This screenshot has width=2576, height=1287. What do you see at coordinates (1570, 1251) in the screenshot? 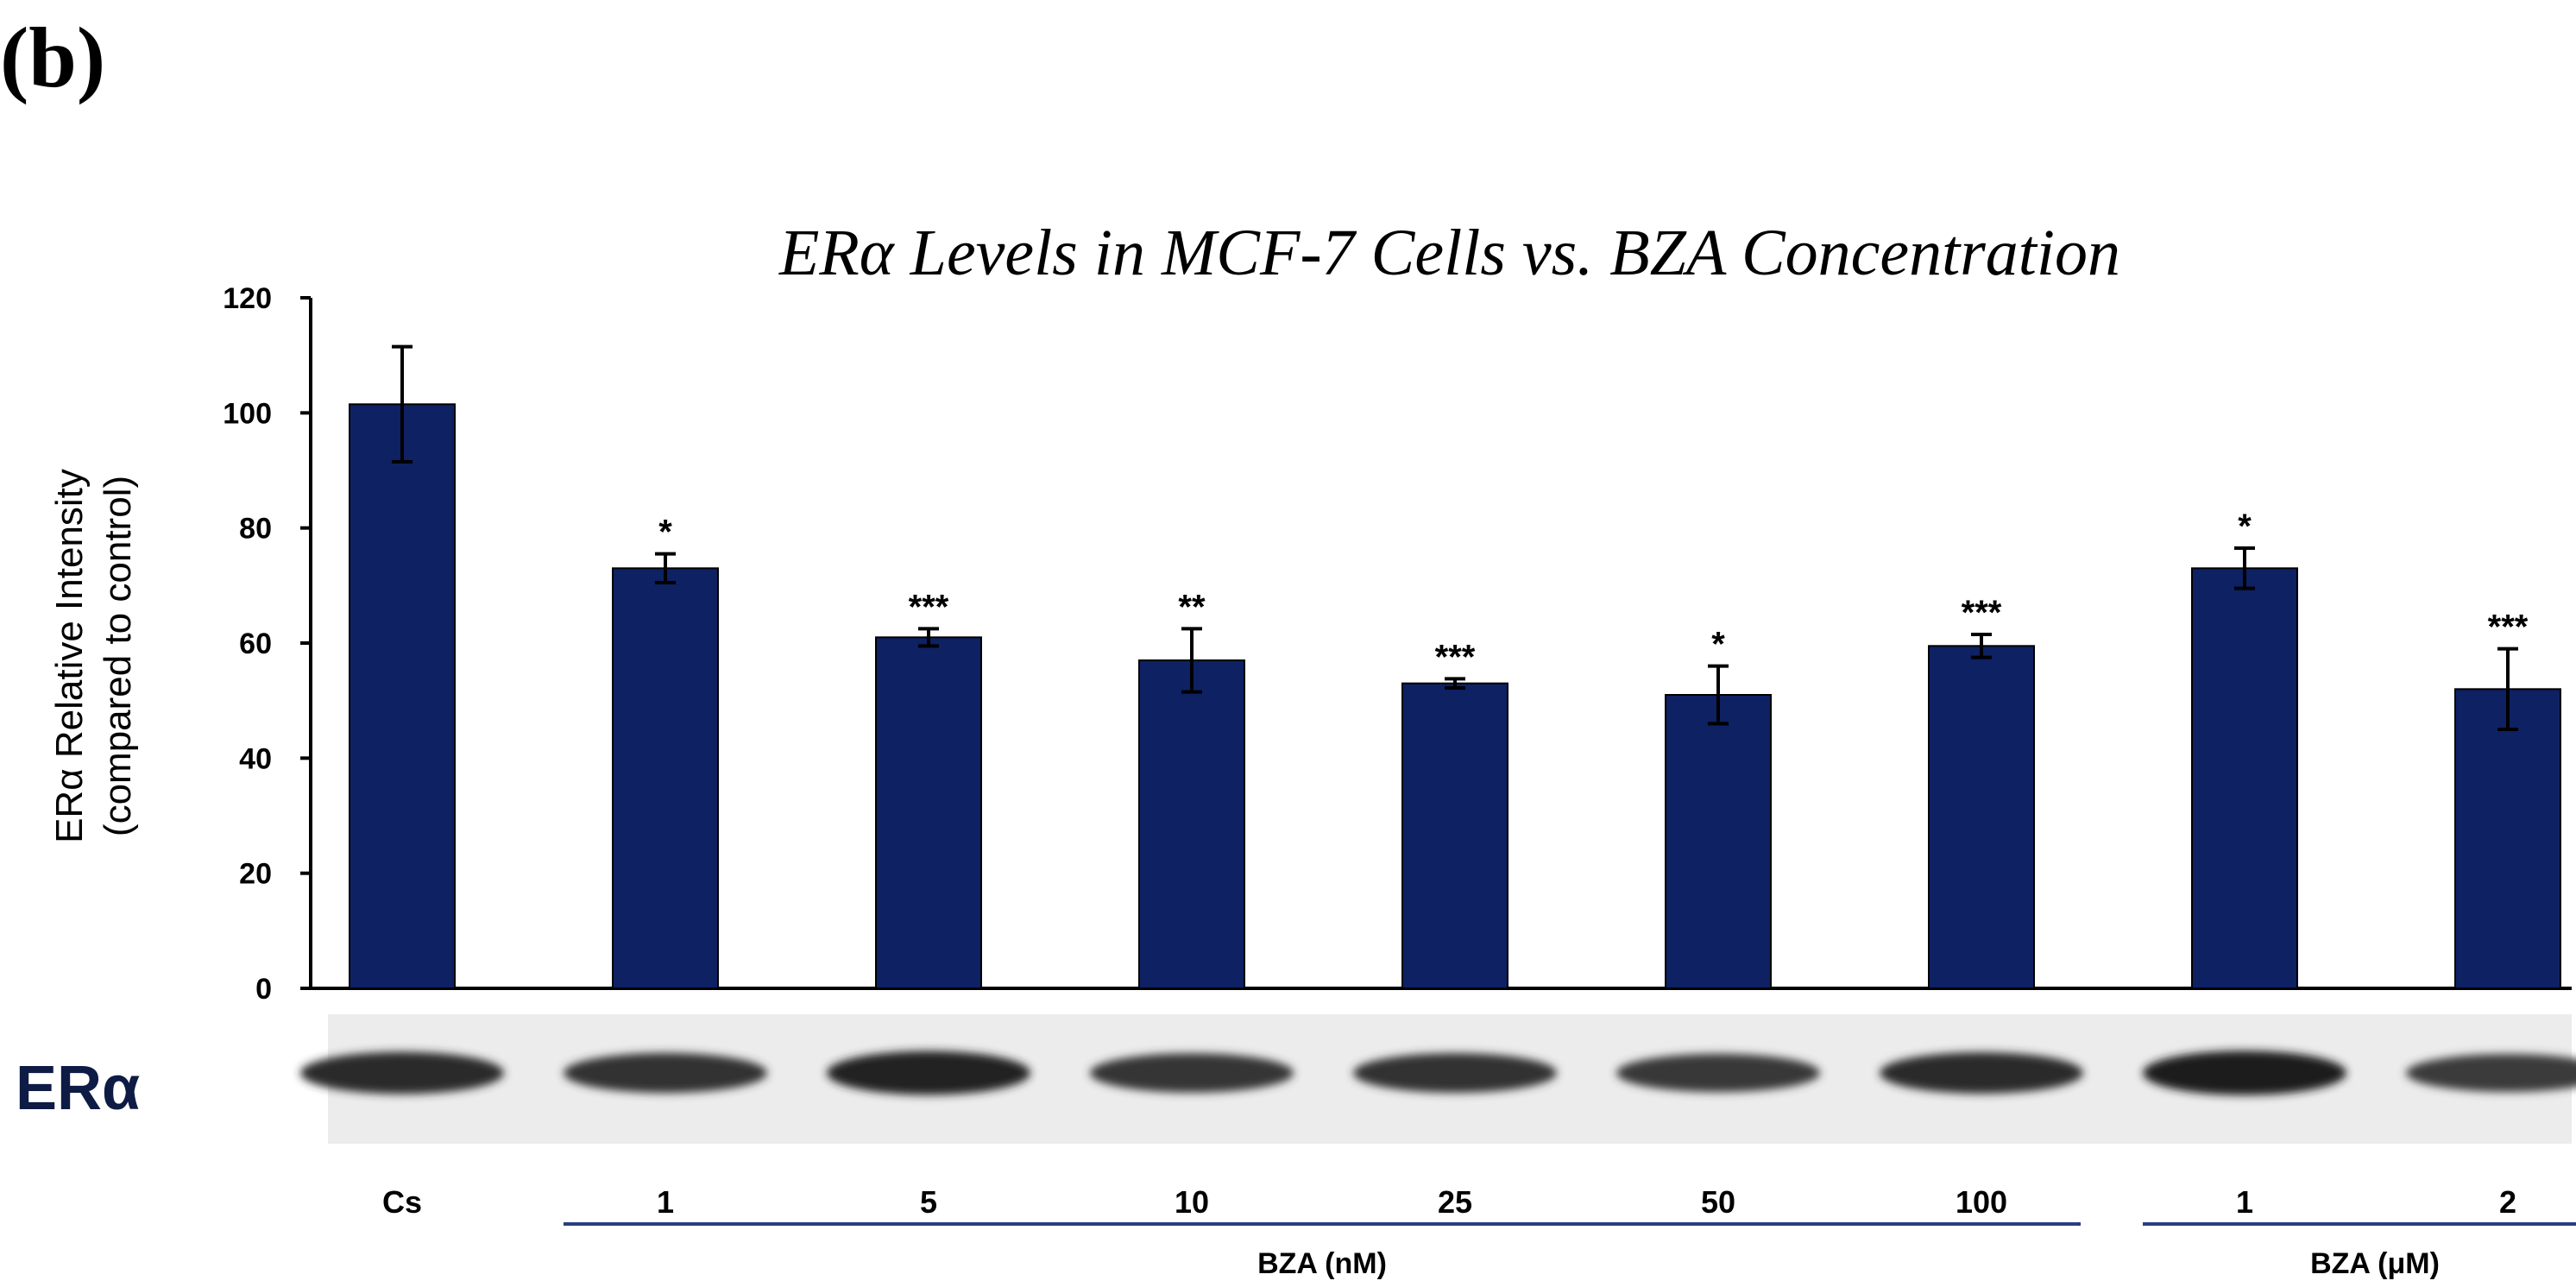
I see `concentration-groups: BZA (nM) BZA (μM)` at bounding box center [1570, 1251].